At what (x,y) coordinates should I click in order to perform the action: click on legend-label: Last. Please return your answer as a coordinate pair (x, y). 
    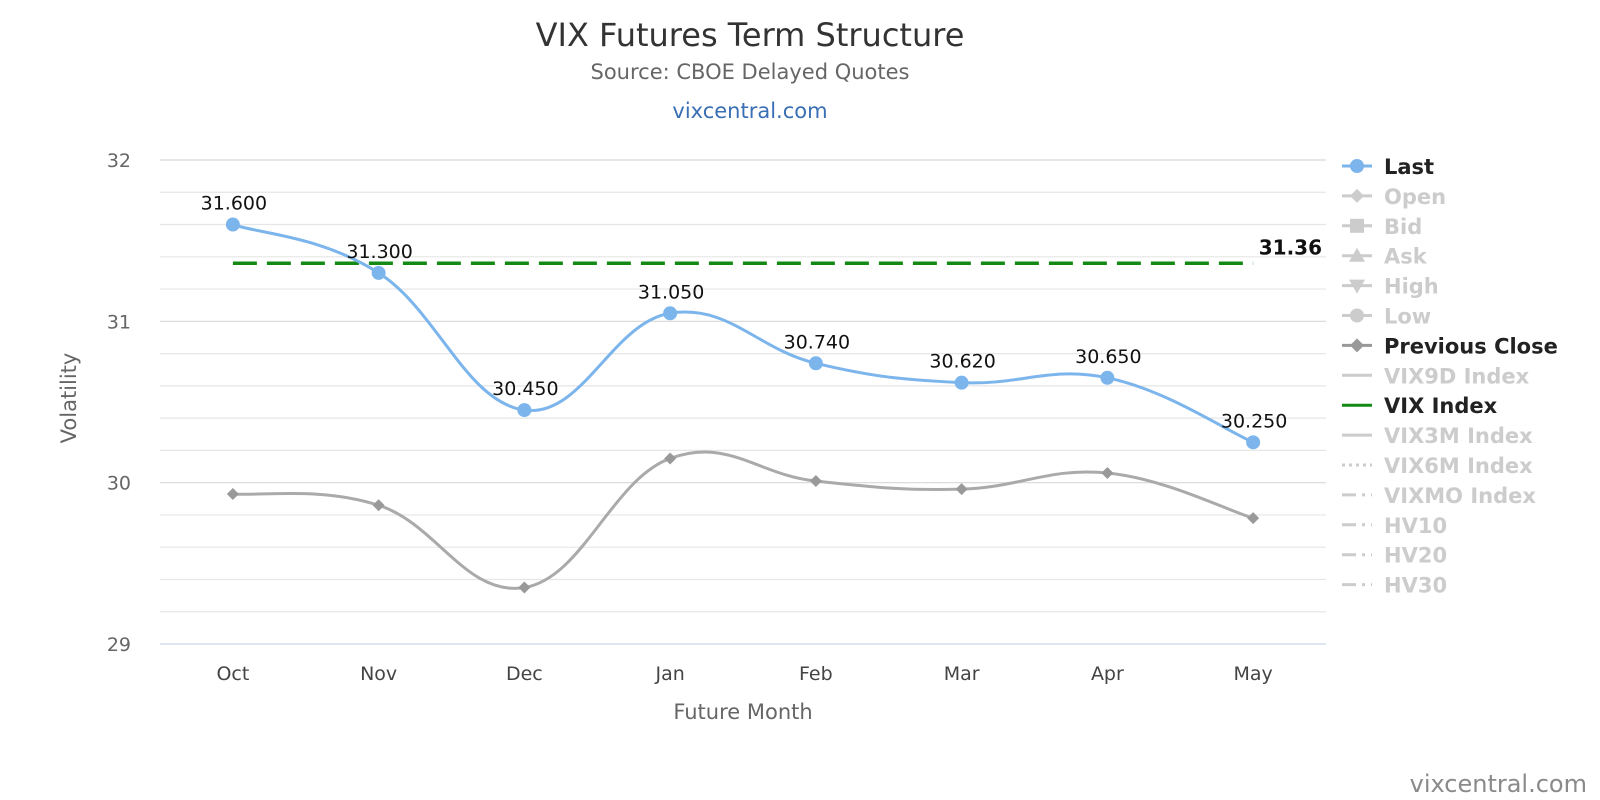
    Looking at the image, I should click on (1409, 167).